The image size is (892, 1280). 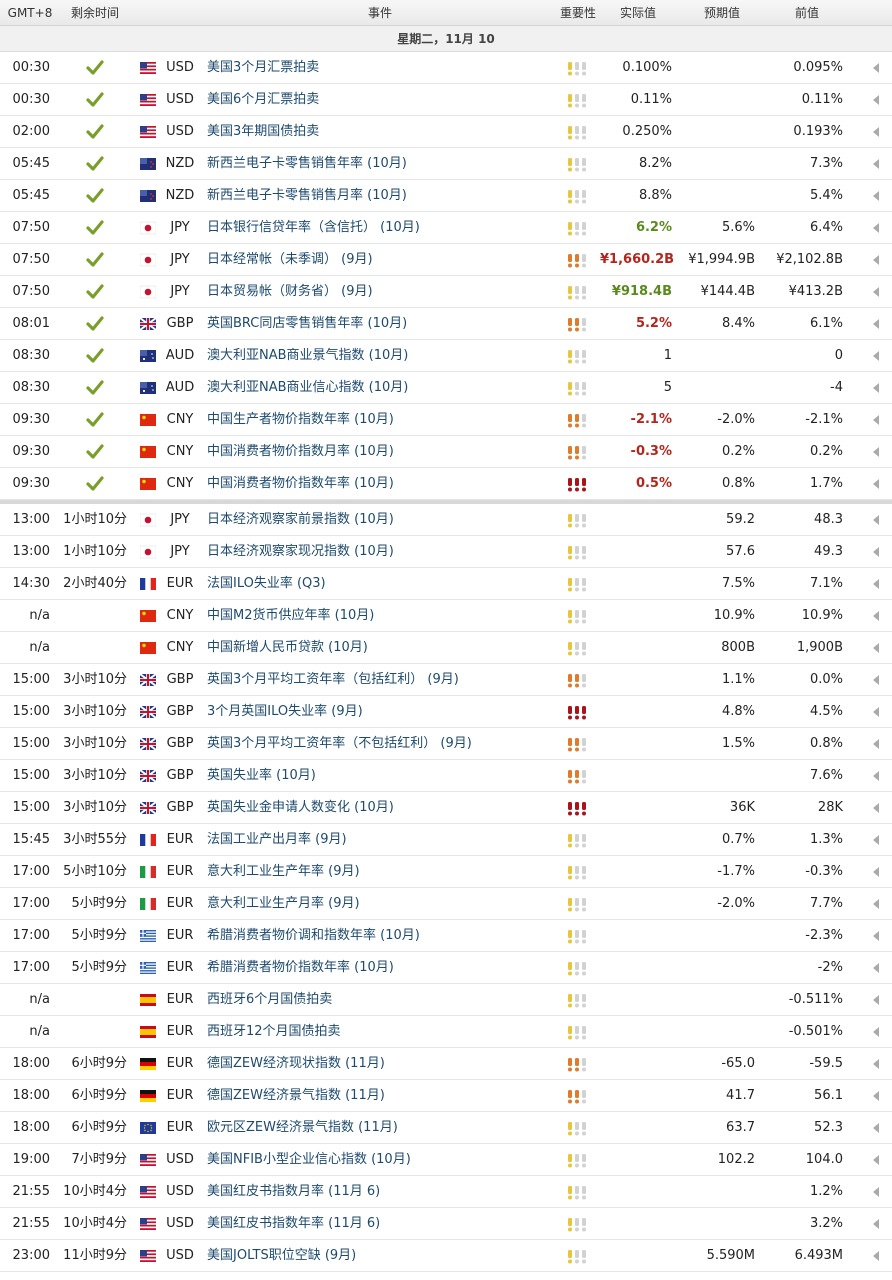 What do you see at coordinates (290, 291) in the screenshot?
I see `event-name: 日本贸易帐（财务省） (9月)` at bounding box center [290, 291].